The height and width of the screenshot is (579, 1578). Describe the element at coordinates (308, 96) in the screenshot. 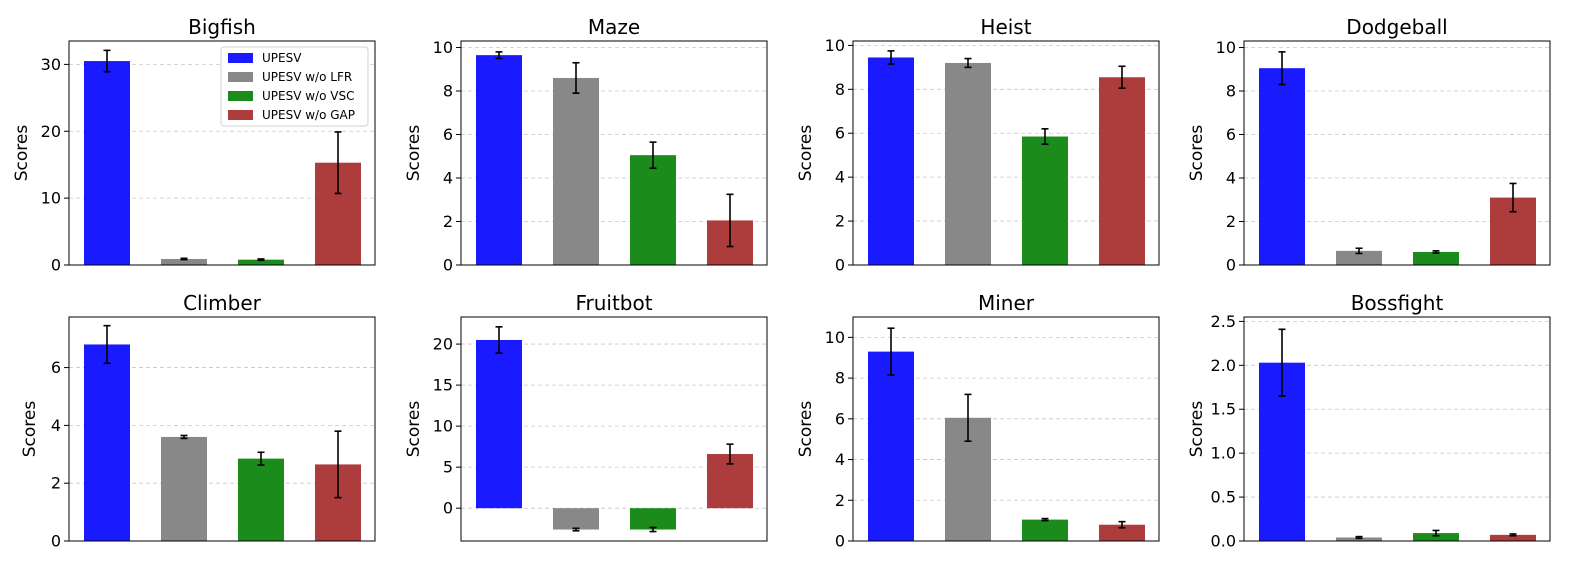

I see `legend-label-3: UPESV w/o VSC` at that location.